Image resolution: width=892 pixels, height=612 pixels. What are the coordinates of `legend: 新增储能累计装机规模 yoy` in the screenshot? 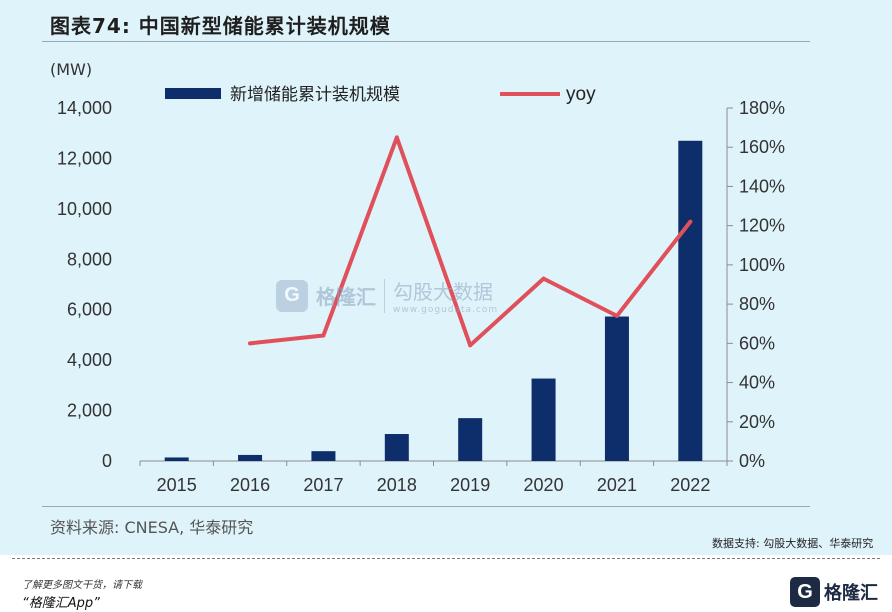 It's located at (380, 94).